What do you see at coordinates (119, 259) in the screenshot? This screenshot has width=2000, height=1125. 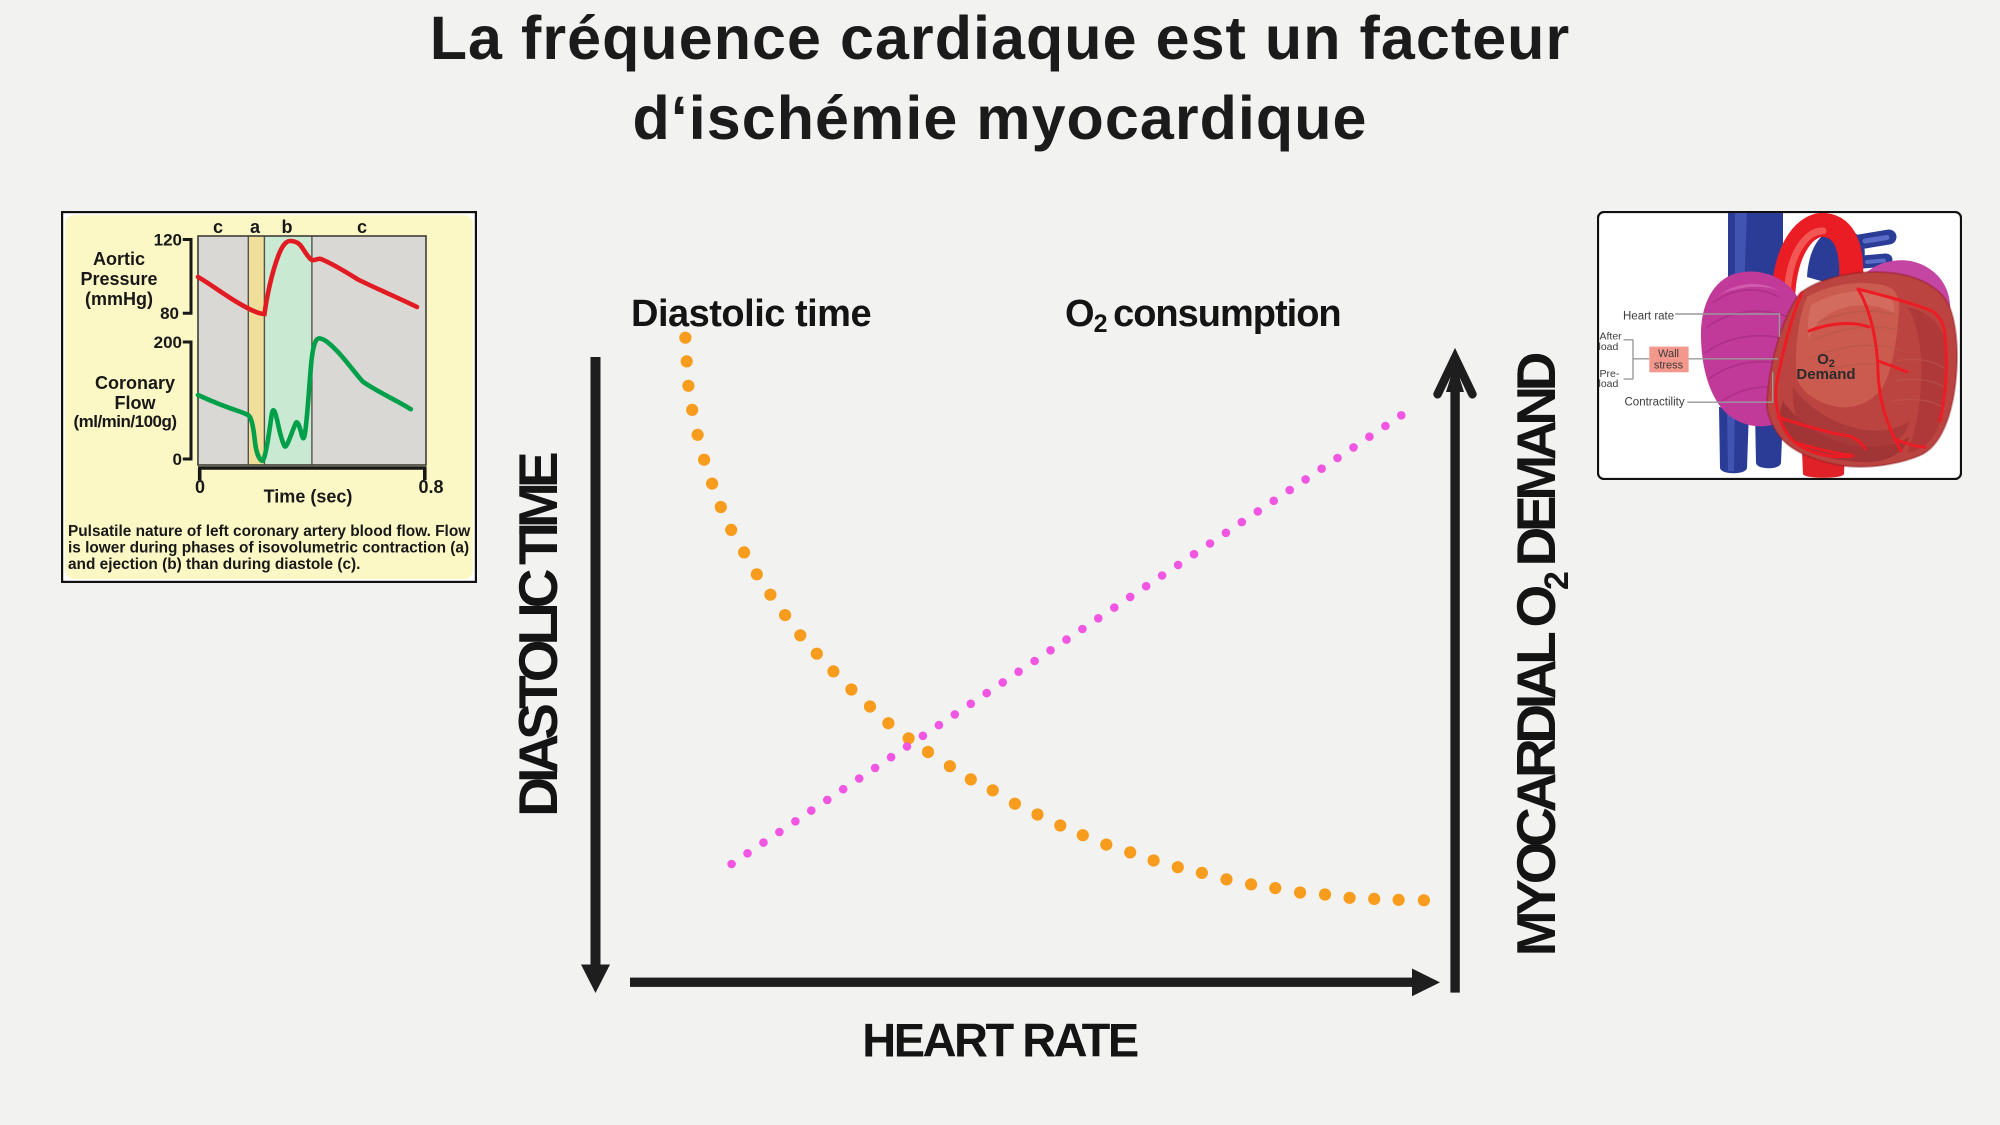 I see `svg-text: Aortic` at bounding box center [119, 259].